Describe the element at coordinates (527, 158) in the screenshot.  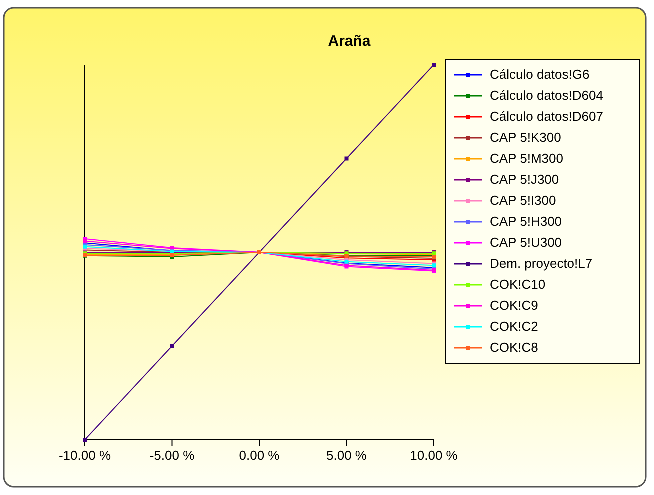
I see `legend-label: CAP 5!M300` at that location.